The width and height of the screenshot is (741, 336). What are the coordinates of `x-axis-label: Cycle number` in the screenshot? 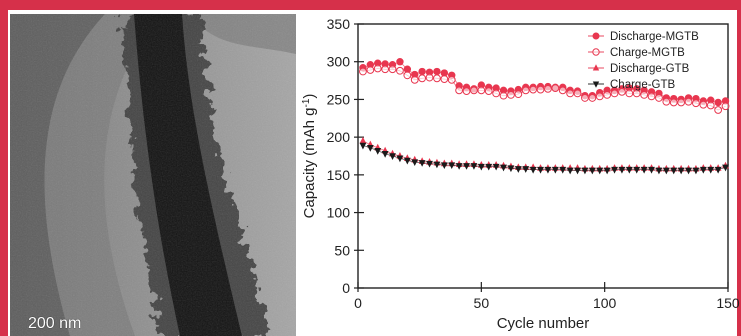 It's located at (543, 323).